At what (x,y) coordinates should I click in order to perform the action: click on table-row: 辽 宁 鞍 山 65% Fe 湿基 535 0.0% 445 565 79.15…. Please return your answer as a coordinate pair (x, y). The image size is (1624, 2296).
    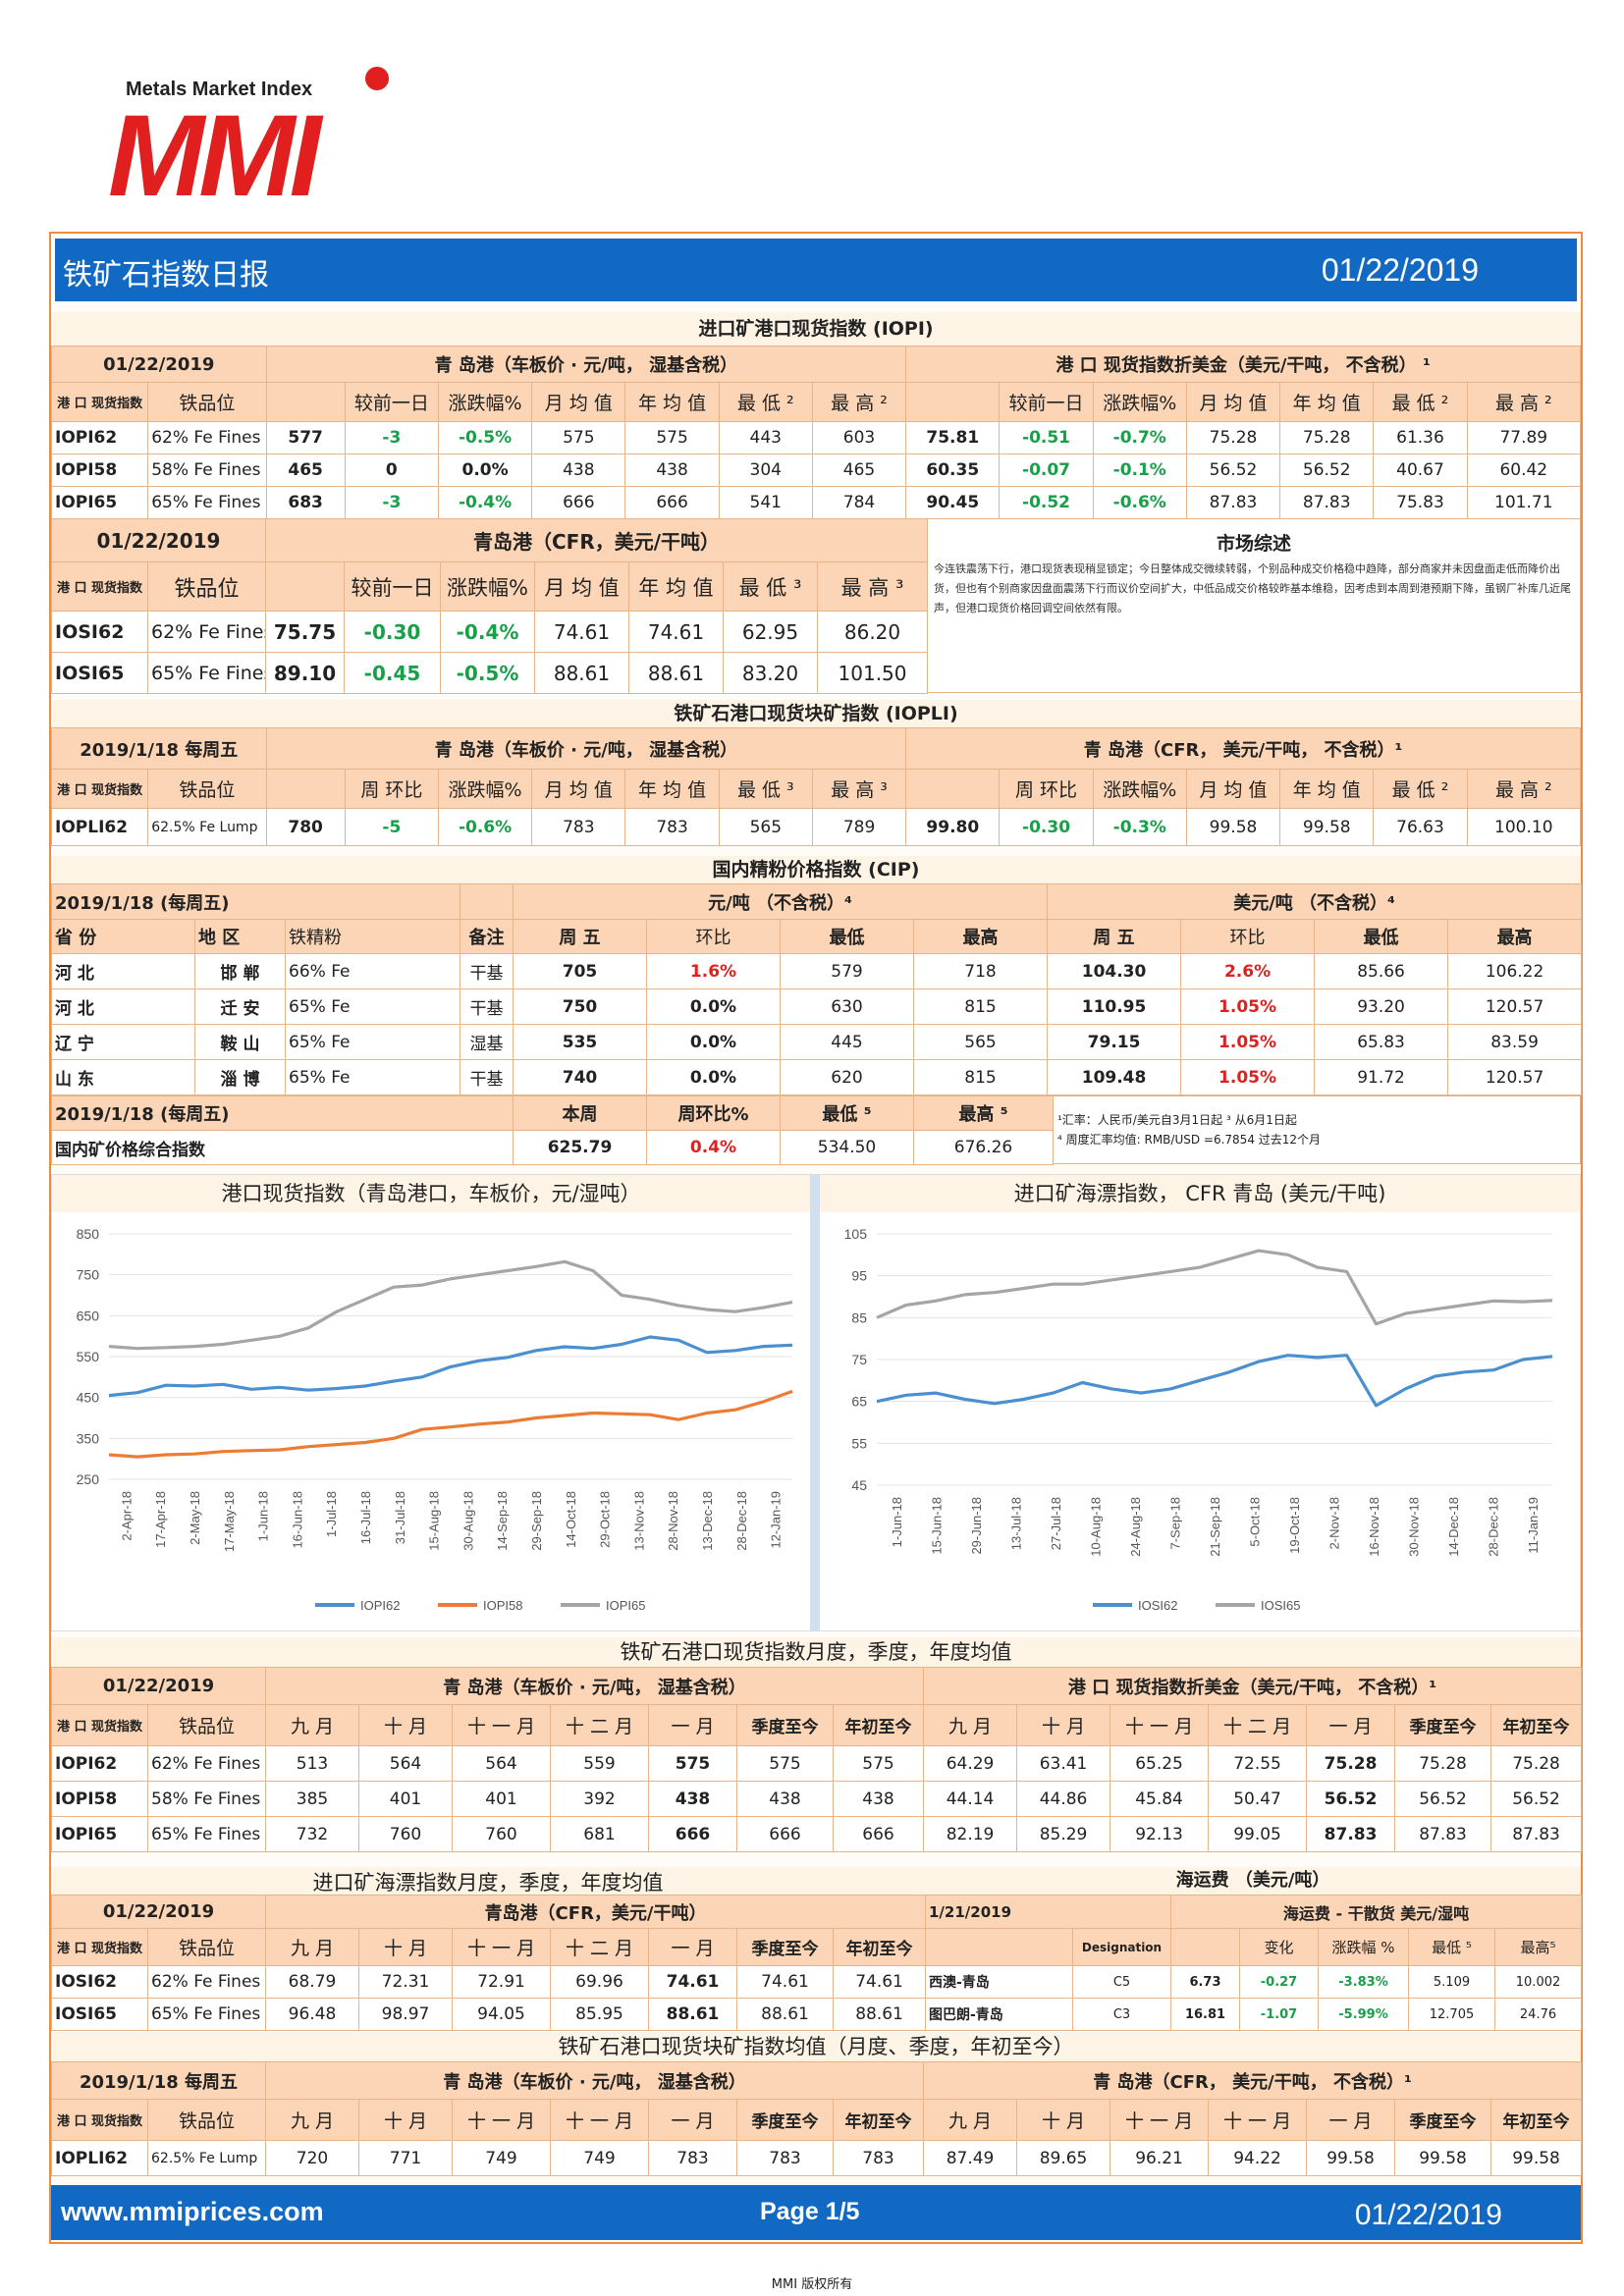
    Looking at the image, I should click on (817, 1042).